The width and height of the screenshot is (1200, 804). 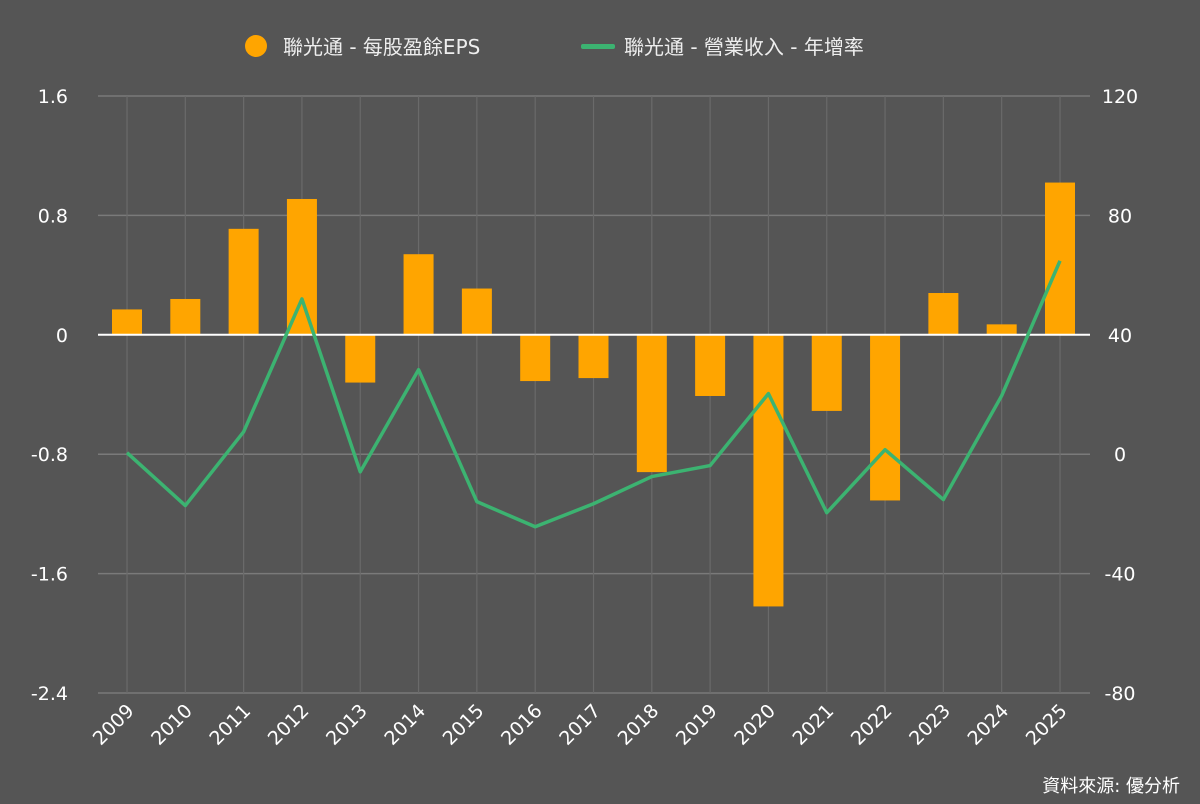 What do you see at coordinates (697, 725) in the screenshot?
I see `x-tick-label: 2019` at bounding box center [697, 725].